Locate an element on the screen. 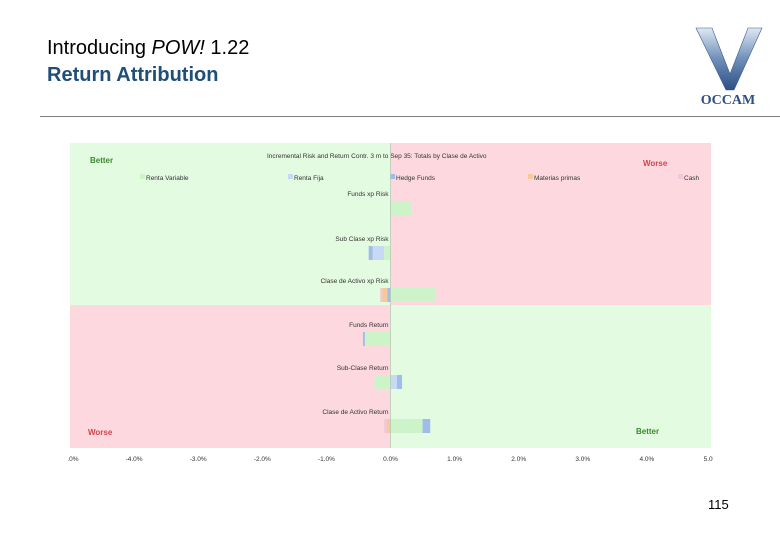 The width and height of the screenshot is (780, 540). category-label-3: Funds Return is located at coordinates (369, 325).